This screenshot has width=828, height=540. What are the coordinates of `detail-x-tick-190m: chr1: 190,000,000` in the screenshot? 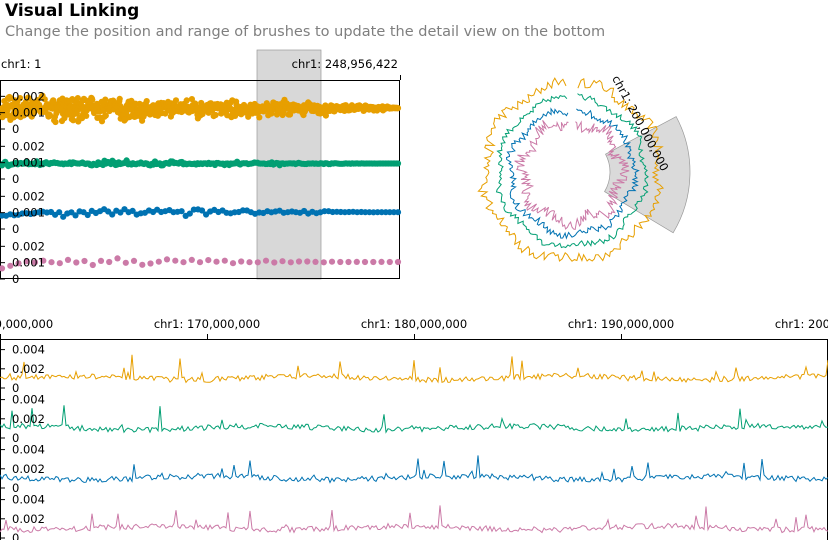 It's located at (621, 324).